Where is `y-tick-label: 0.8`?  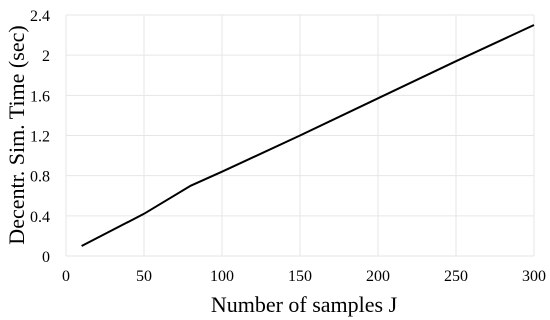
y-tick-label: 0.8 is located at coordinates (40, 177).